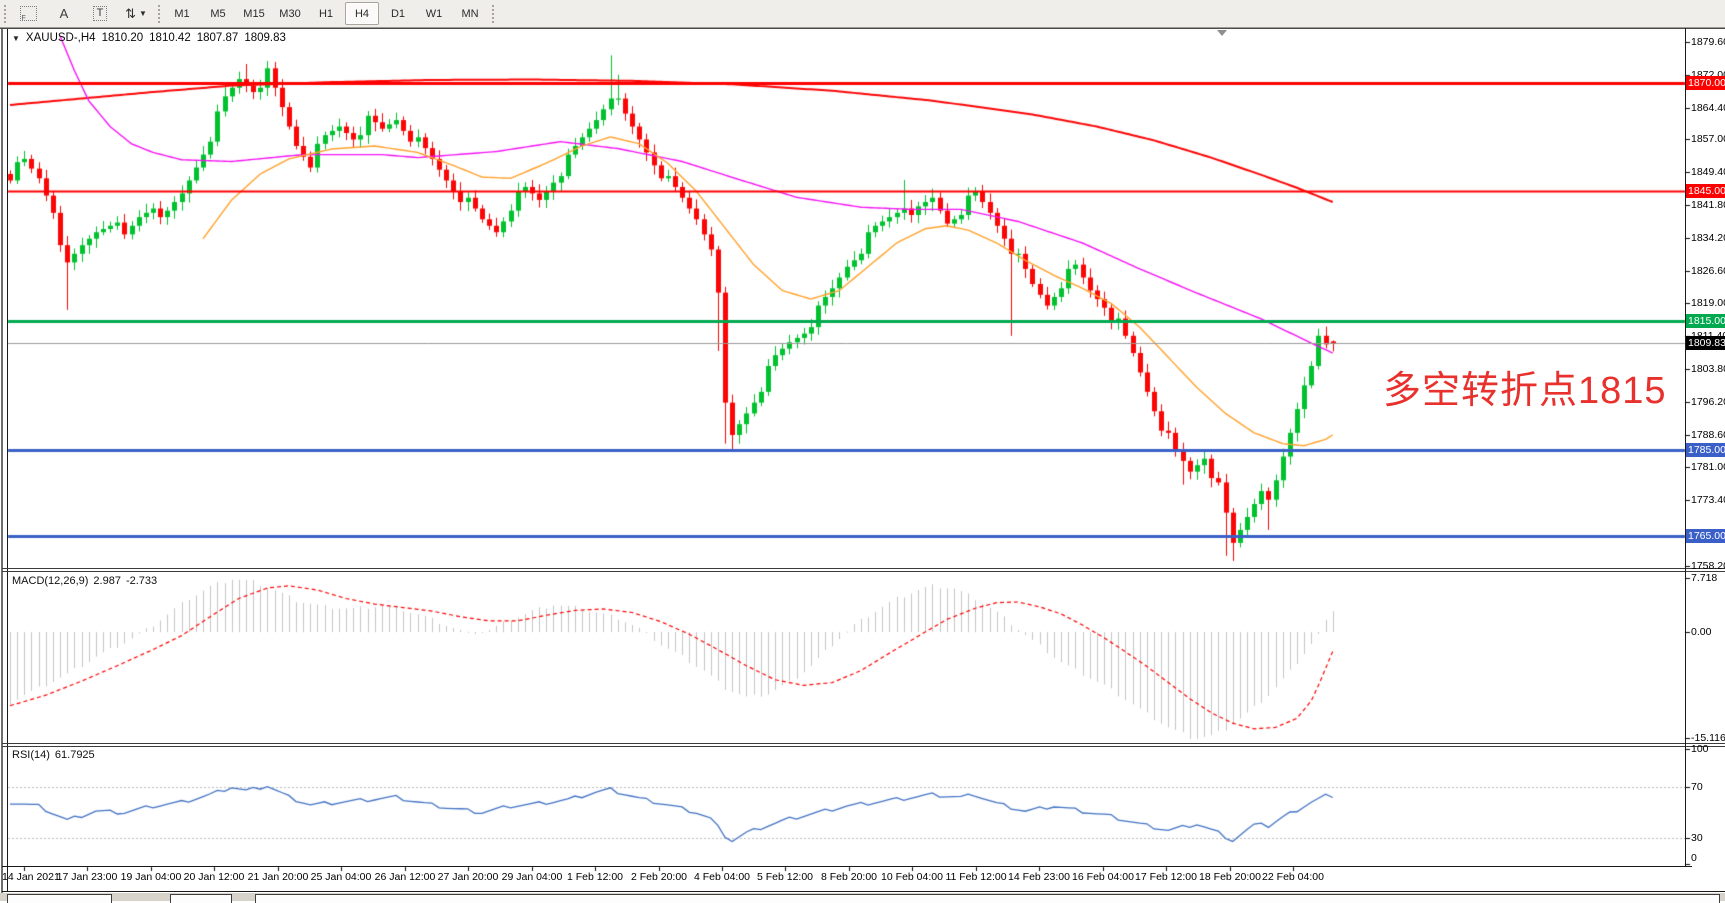  I want to click on price-axis-label: 1788.60, so click(1708, 434).